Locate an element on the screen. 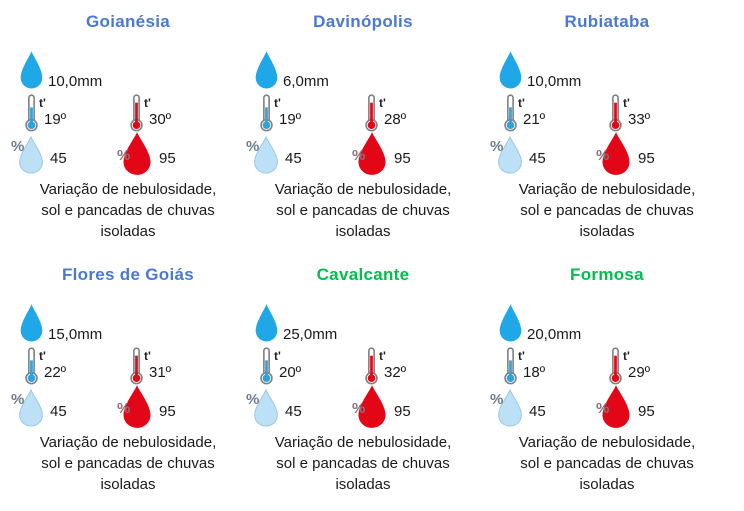 This screenshot has width=744, height=511. city-title: Cavalcante is located at coordinates (363, 274).